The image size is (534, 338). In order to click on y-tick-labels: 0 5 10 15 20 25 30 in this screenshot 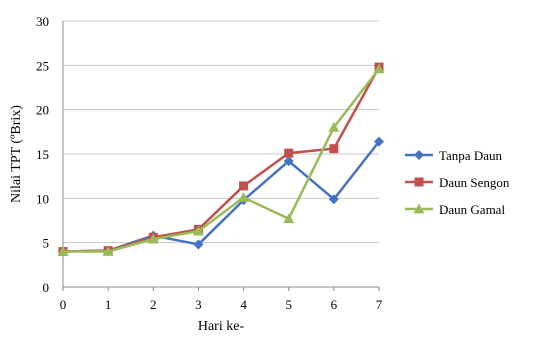, I will do `click(42, 154)`.